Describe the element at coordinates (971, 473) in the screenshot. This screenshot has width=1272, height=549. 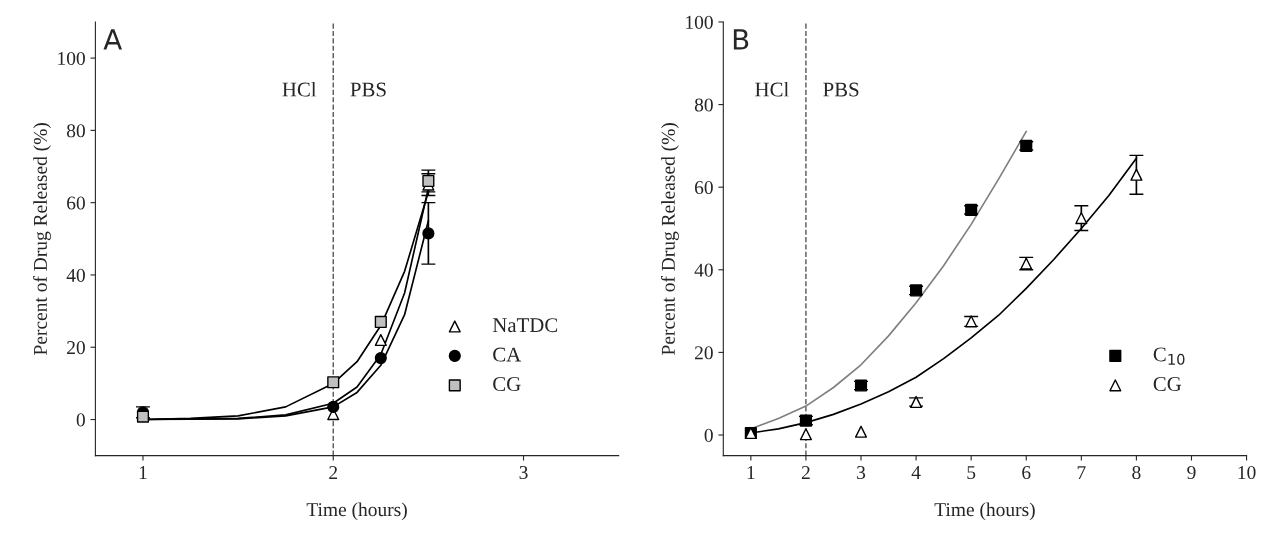
I see `x-tick-label: 5` at that location.